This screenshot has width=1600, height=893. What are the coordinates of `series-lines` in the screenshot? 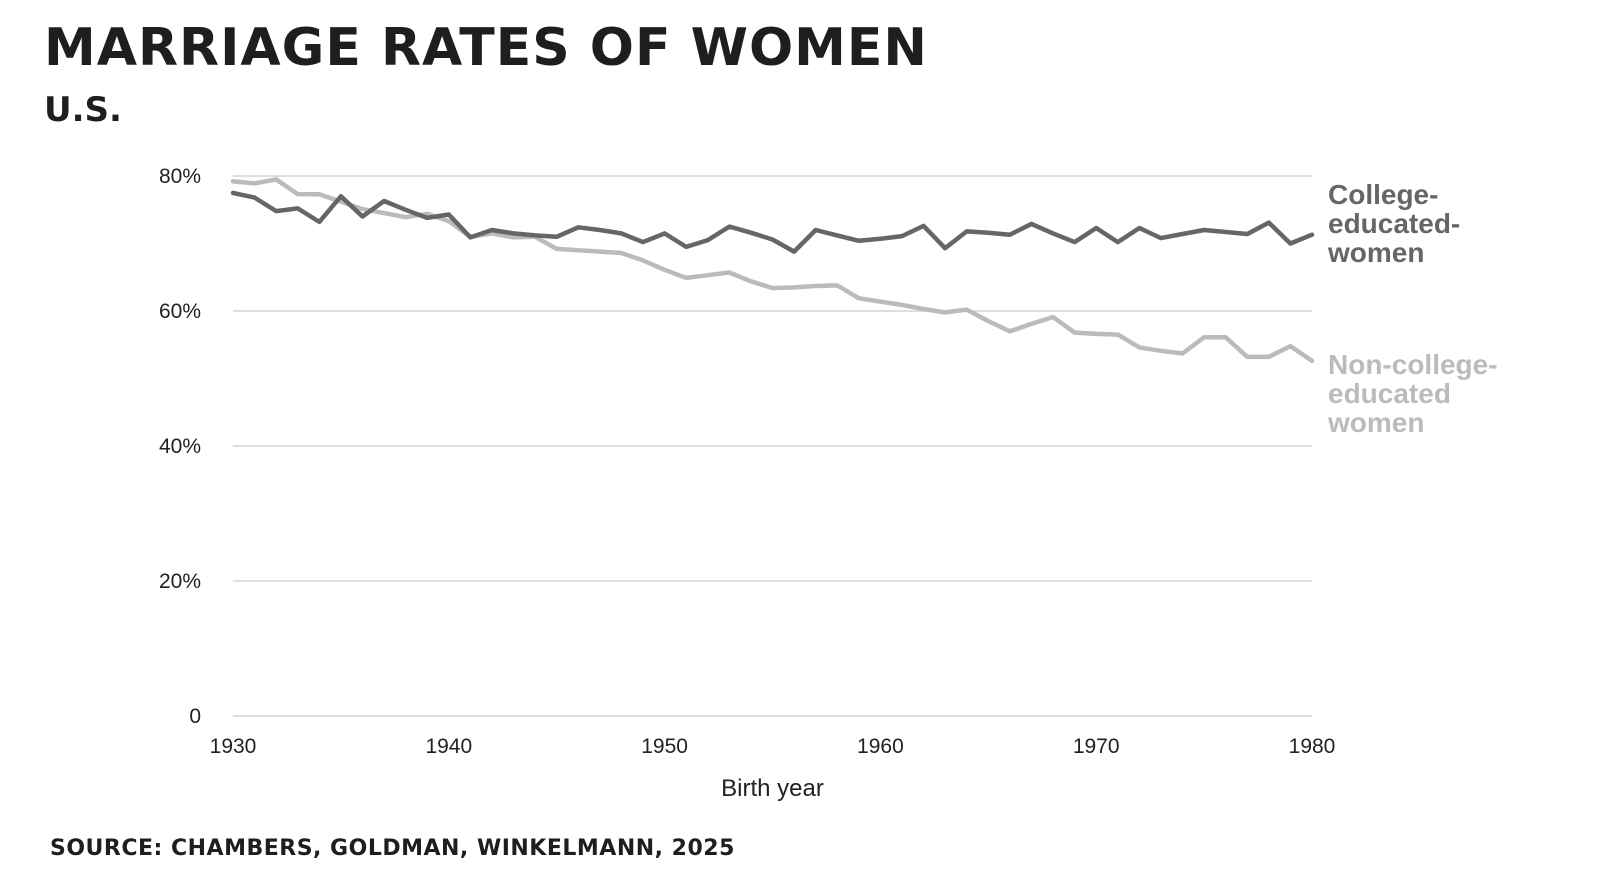 It's located at (772, 270).